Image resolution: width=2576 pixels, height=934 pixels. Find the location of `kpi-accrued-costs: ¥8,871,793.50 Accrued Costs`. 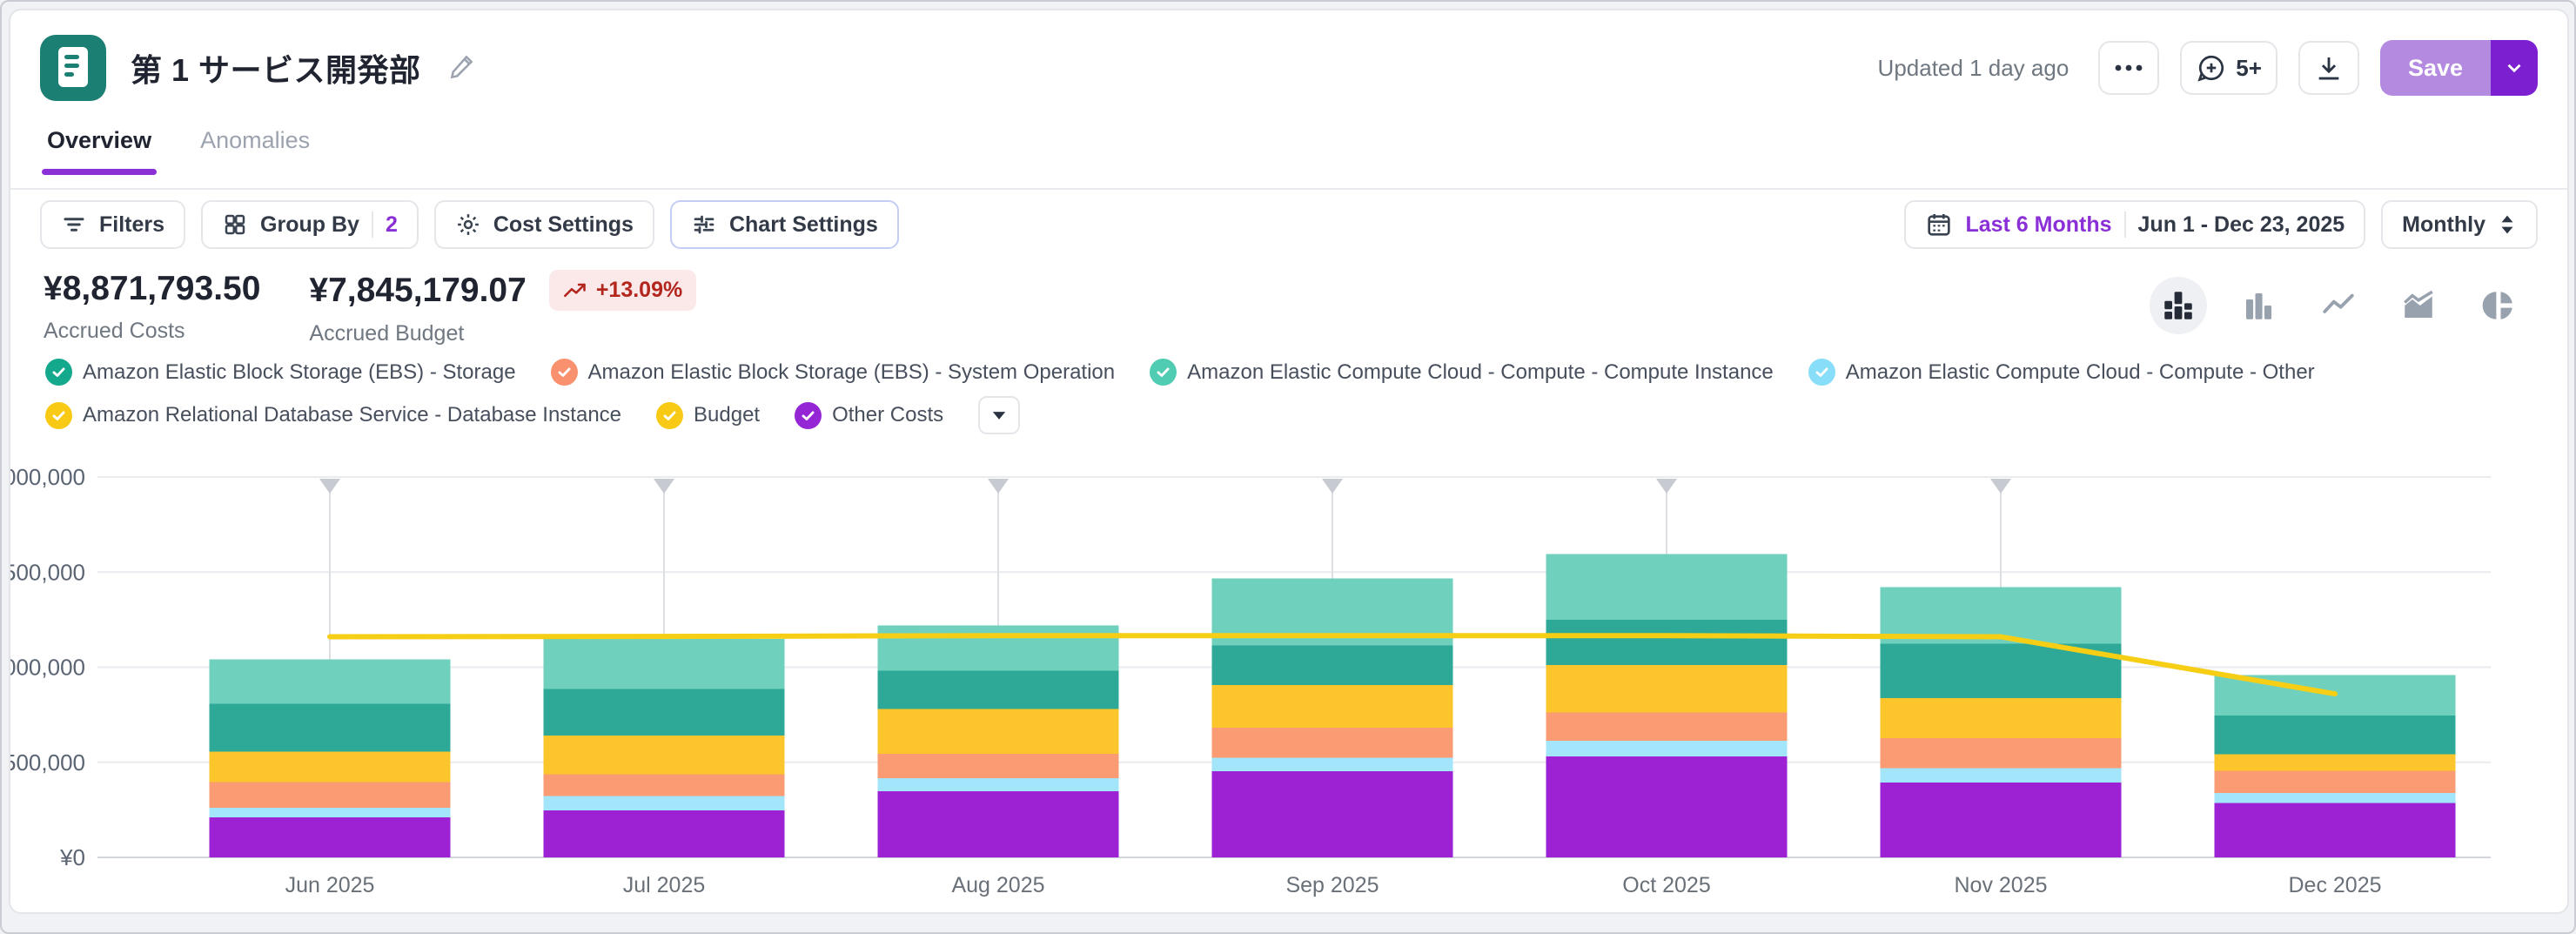

kpi-accrued-costs: ¥8,871,793.50 Accrued Costs is located at coordinates (152, 308).